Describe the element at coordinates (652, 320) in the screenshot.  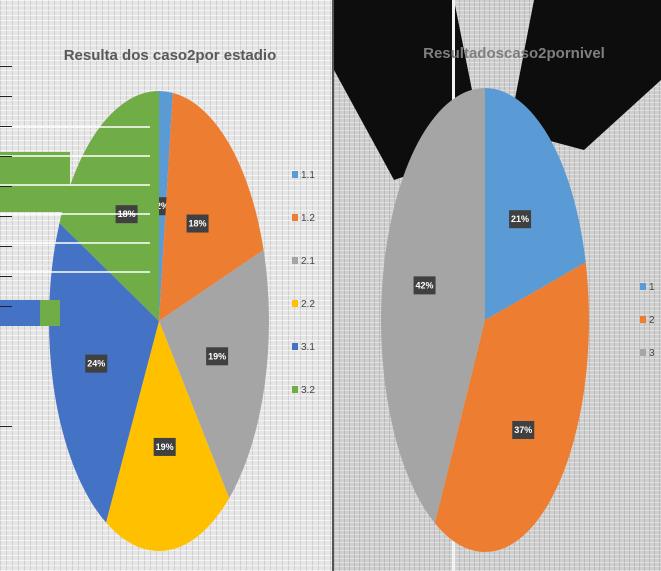
I see `legend-label-2: 2` at that location.